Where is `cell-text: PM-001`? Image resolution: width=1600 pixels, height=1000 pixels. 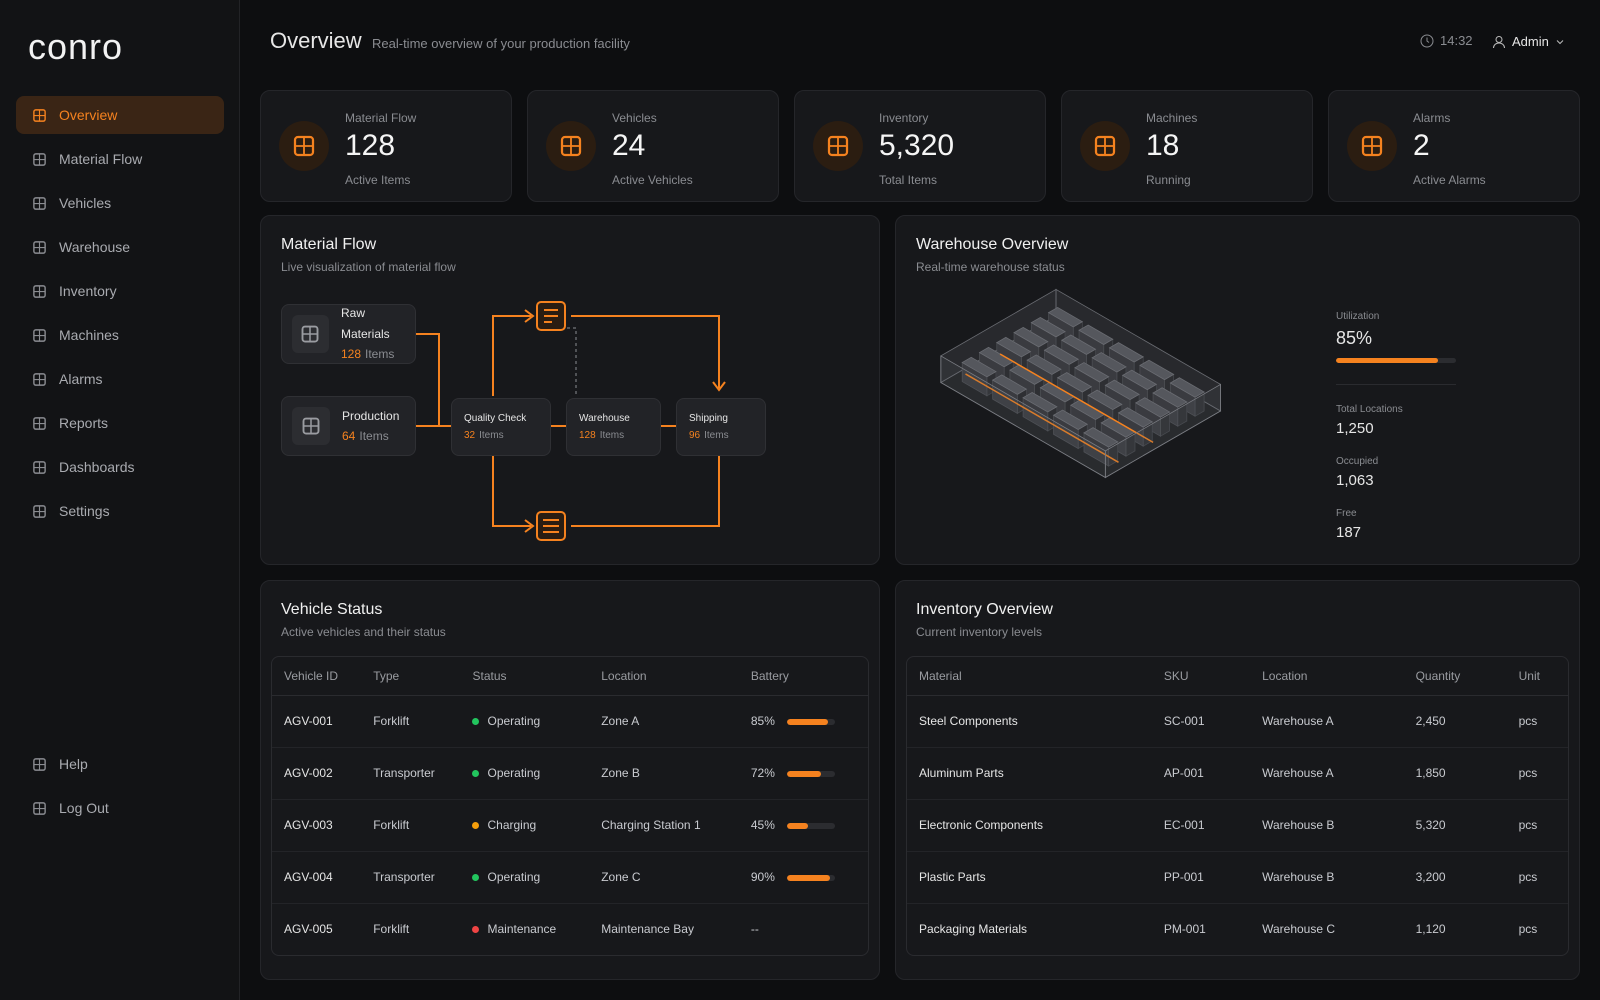
cell-text: PM-001 is located at coordinates (1184, 929).